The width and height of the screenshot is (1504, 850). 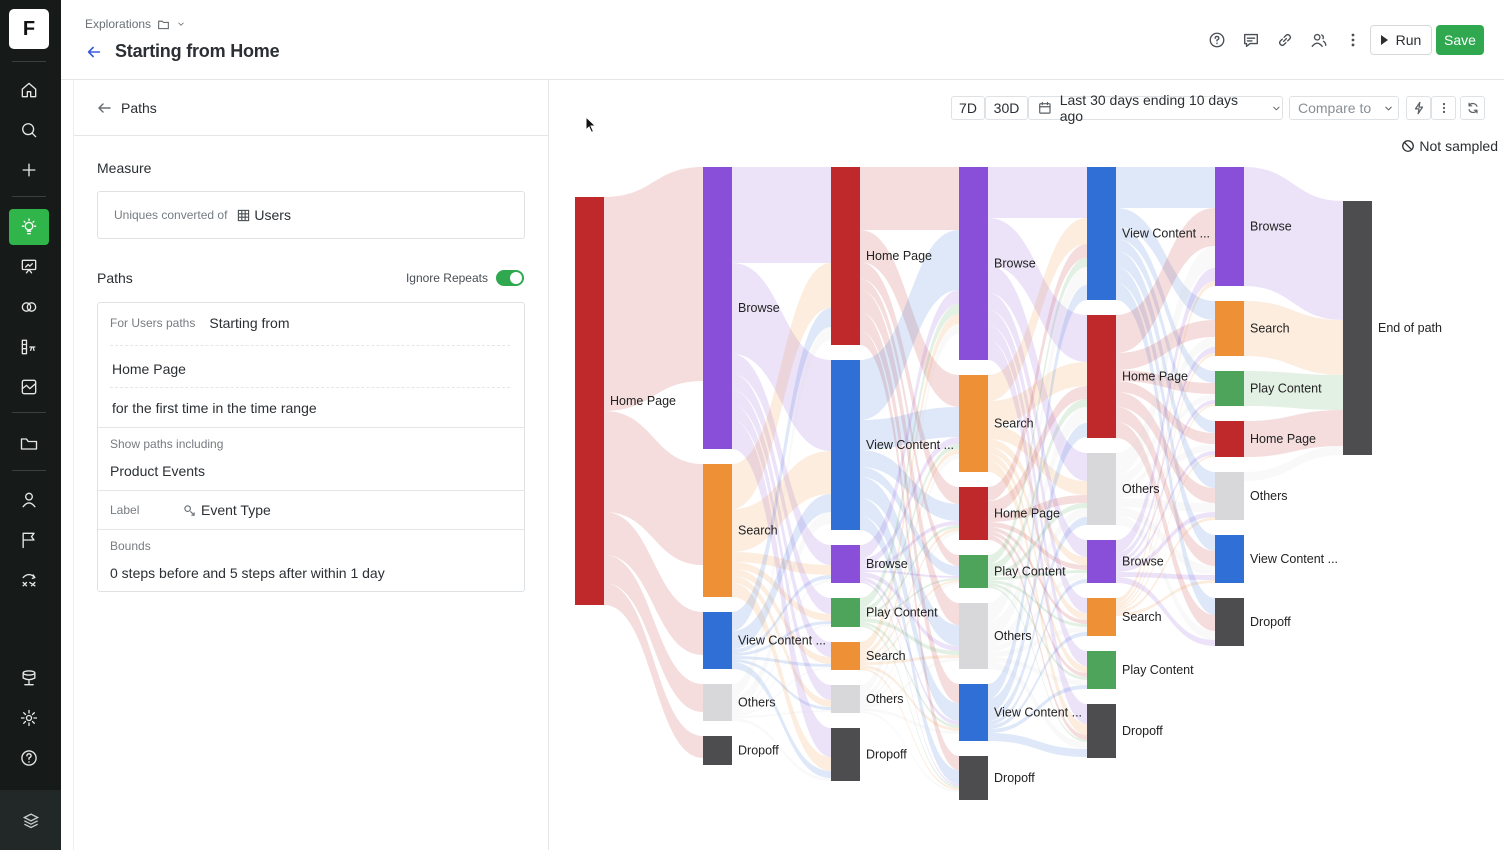 I want to click on sankey-node-s6-end, so click(x=1357, y=328).